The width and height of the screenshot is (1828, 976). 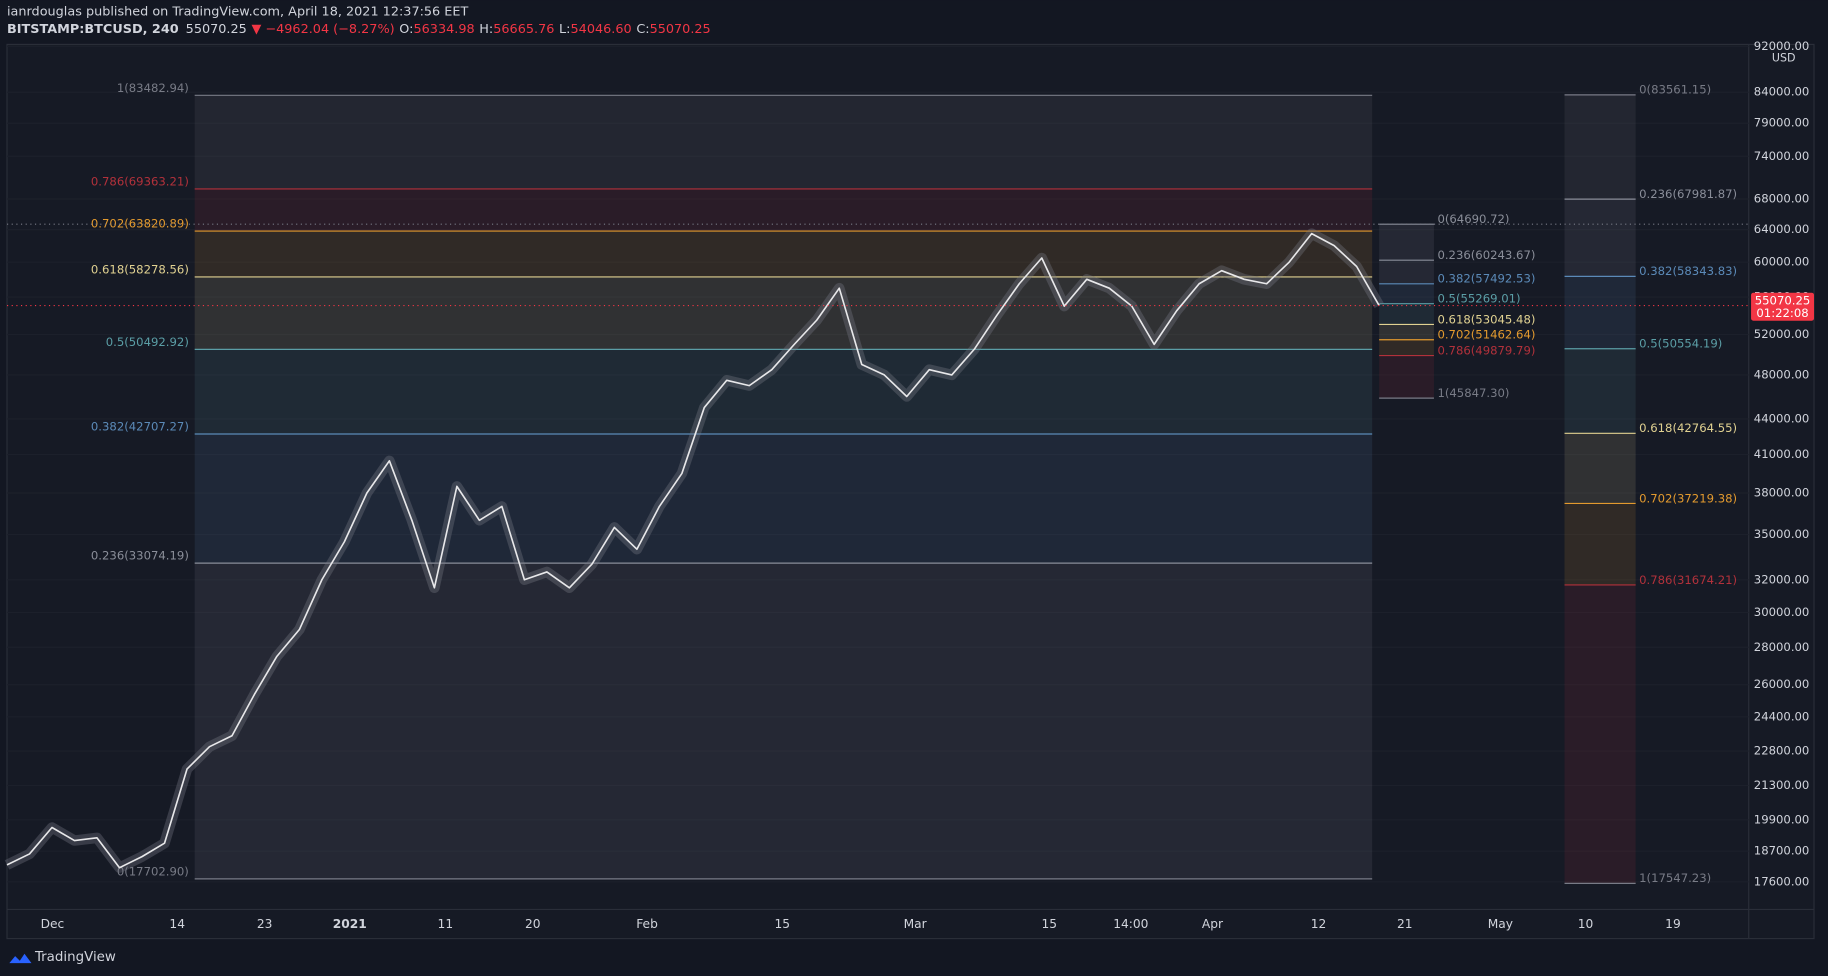 I want to click on ohlc-value: 56665.76, so click(x=523, y=29).